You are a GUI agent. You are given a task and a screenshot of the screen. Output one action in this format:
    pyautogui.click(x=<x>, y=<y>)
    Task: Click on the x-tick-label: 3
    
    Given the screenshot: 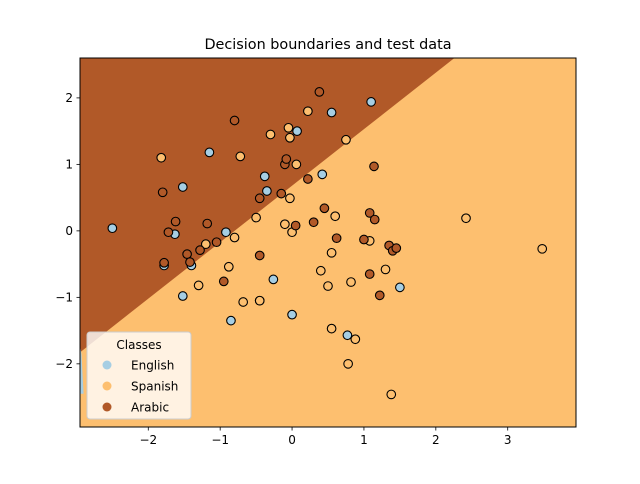 What is the action you would take?
    pyautogui.click(x=508, y=440)
    